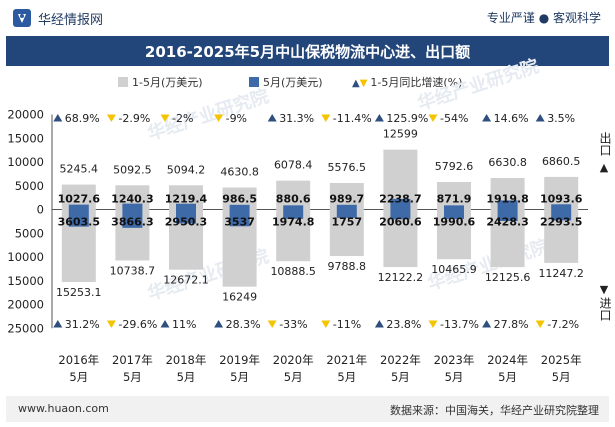 This screenshot has width=615, height=427. Describe the element at coordinates (182, 118) in the screenshot. I see `growth-label-export: -2%` at that location.